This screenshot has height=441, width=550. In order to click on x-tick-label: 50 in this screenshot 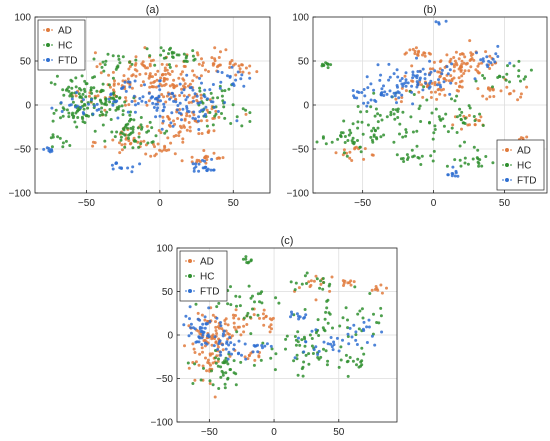, I will do `click(505, 203)`.